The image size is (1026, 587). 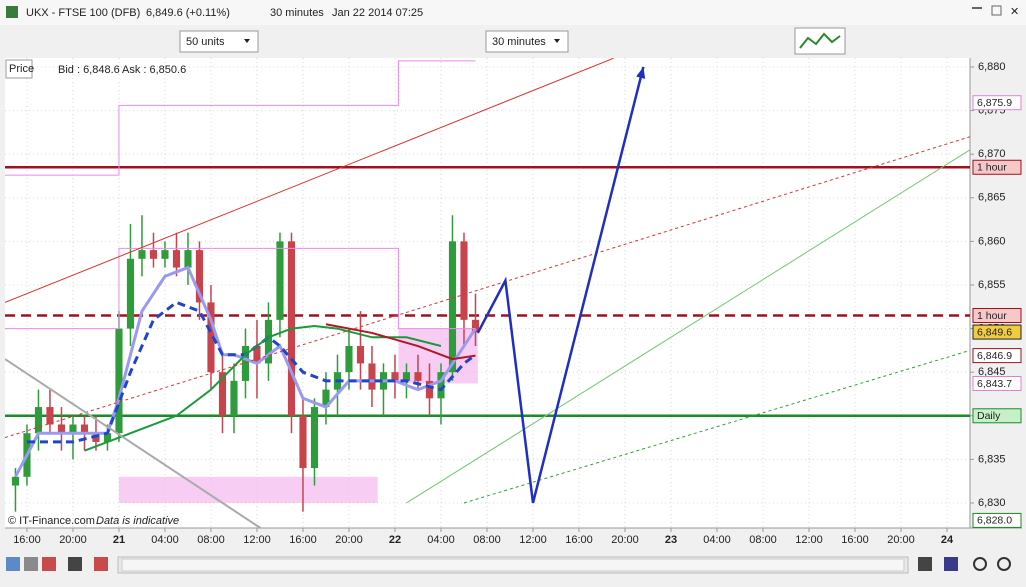 I want to click on zoom-in, so click(x=980, y=564).